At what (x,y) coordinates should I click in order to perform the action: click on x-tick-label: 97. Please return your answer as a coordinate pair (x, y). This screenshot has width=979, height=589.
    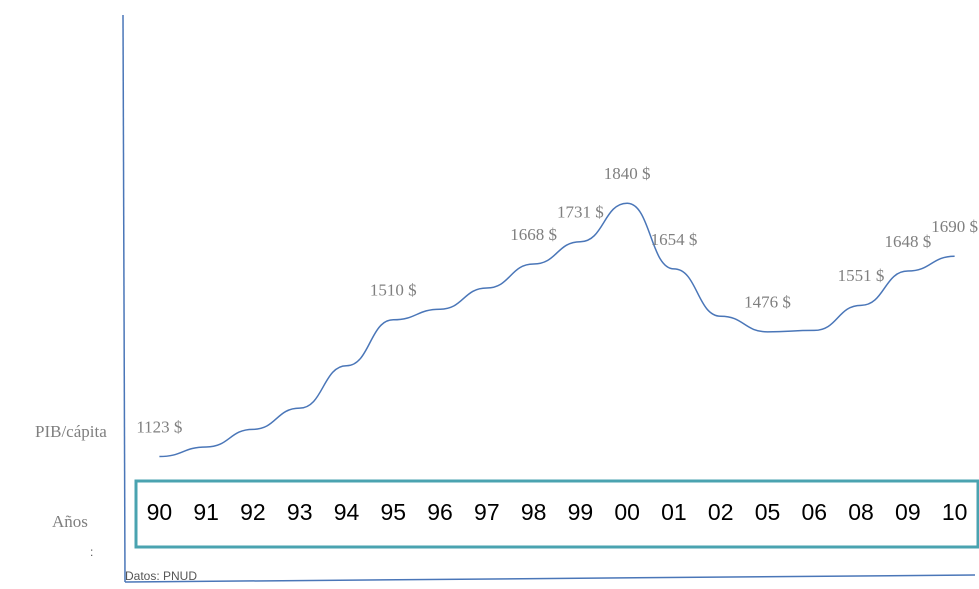
    Looking at the image, I should click on (487, 512).